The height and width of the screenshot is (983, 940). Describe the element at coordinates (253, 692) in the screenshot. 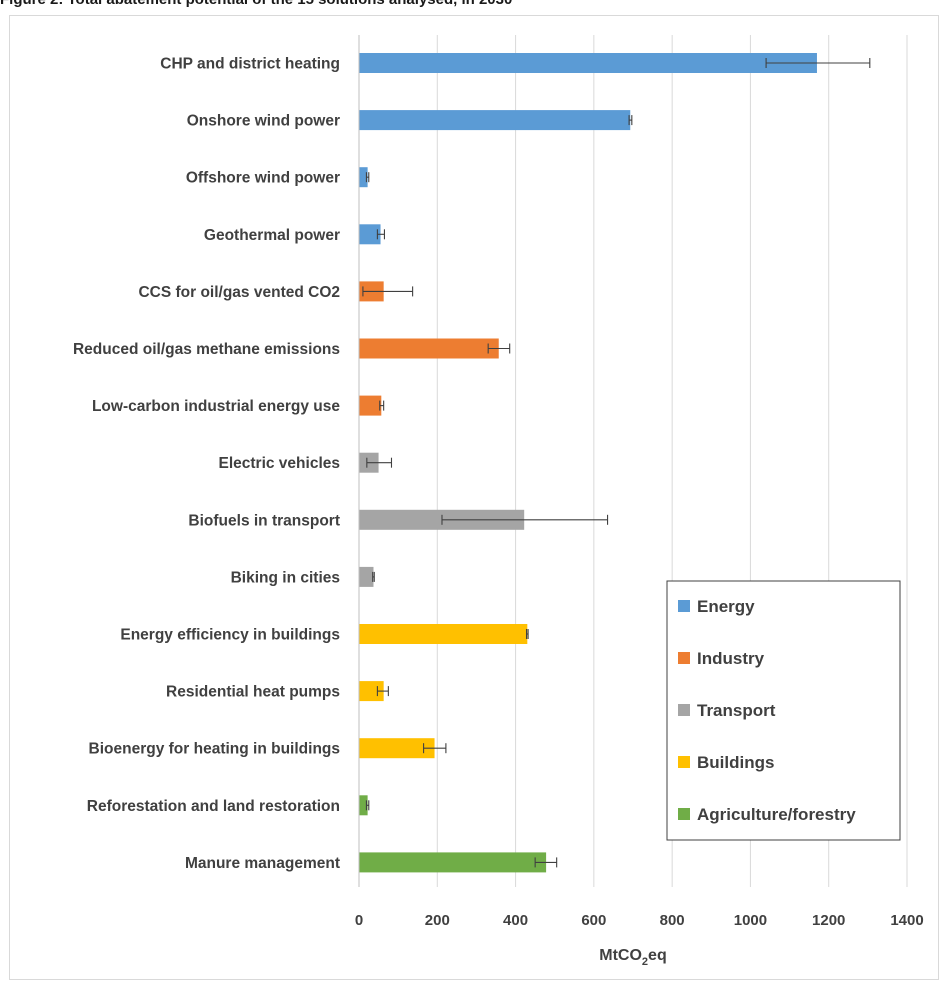

I see `category-label: Residential heat pumps` at that location.